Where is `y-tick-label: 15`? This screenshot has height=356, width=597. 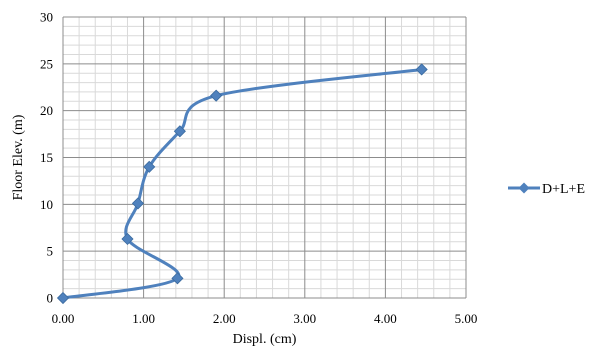 y-tick-label: 15 is located at coordinates (46, 157).